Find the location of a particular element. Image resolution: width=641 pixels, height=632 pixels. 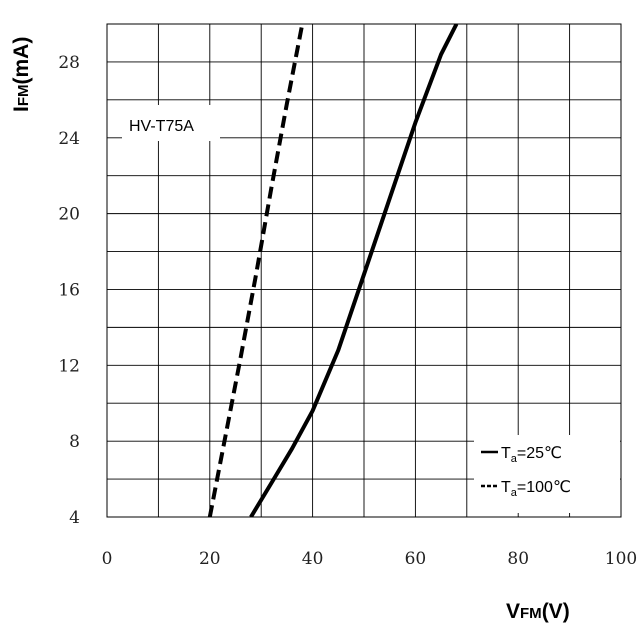

x-axis-label-sub: FM is located at coordinates (531, 613).